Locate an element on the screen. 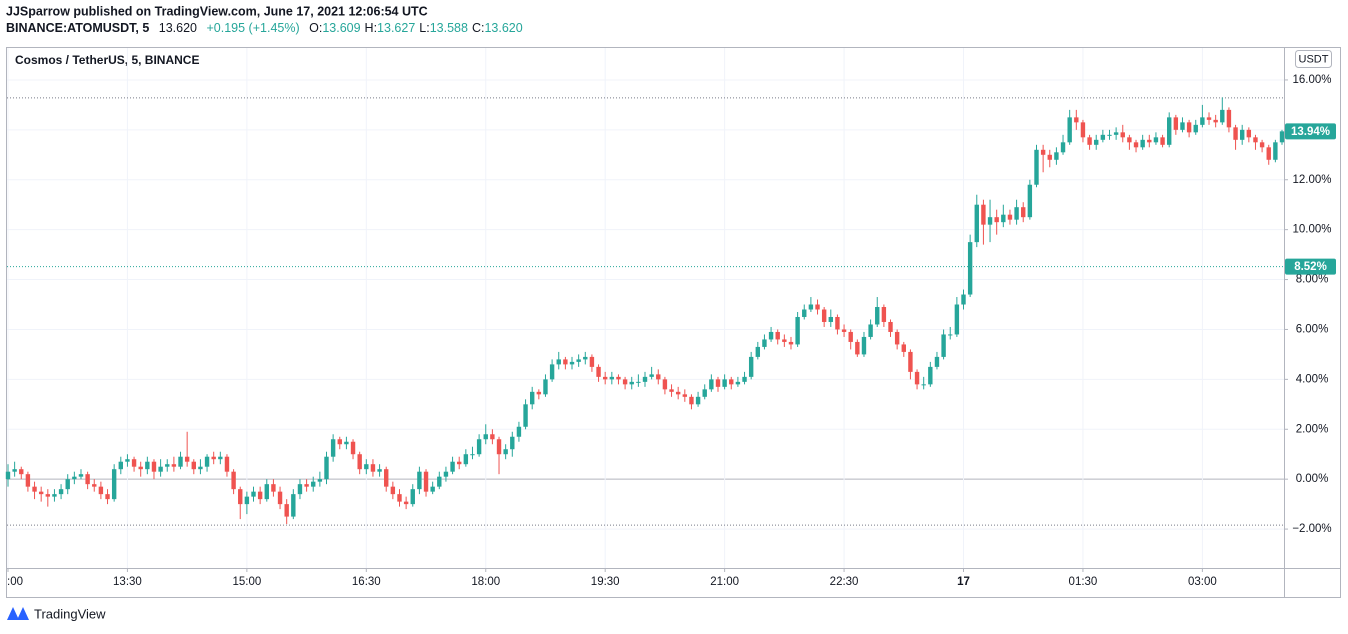 The width and height of the screenshot is (1348, 634). brand-icon is located at coordinates (18, 613).